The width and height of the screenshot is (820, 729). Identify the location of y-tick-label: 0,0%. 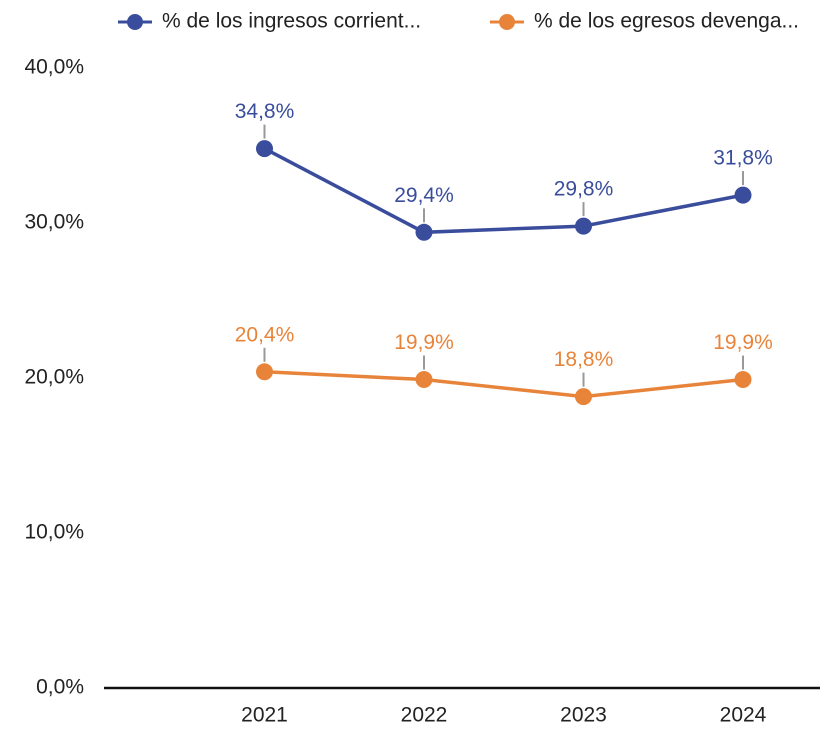
(60, 687).